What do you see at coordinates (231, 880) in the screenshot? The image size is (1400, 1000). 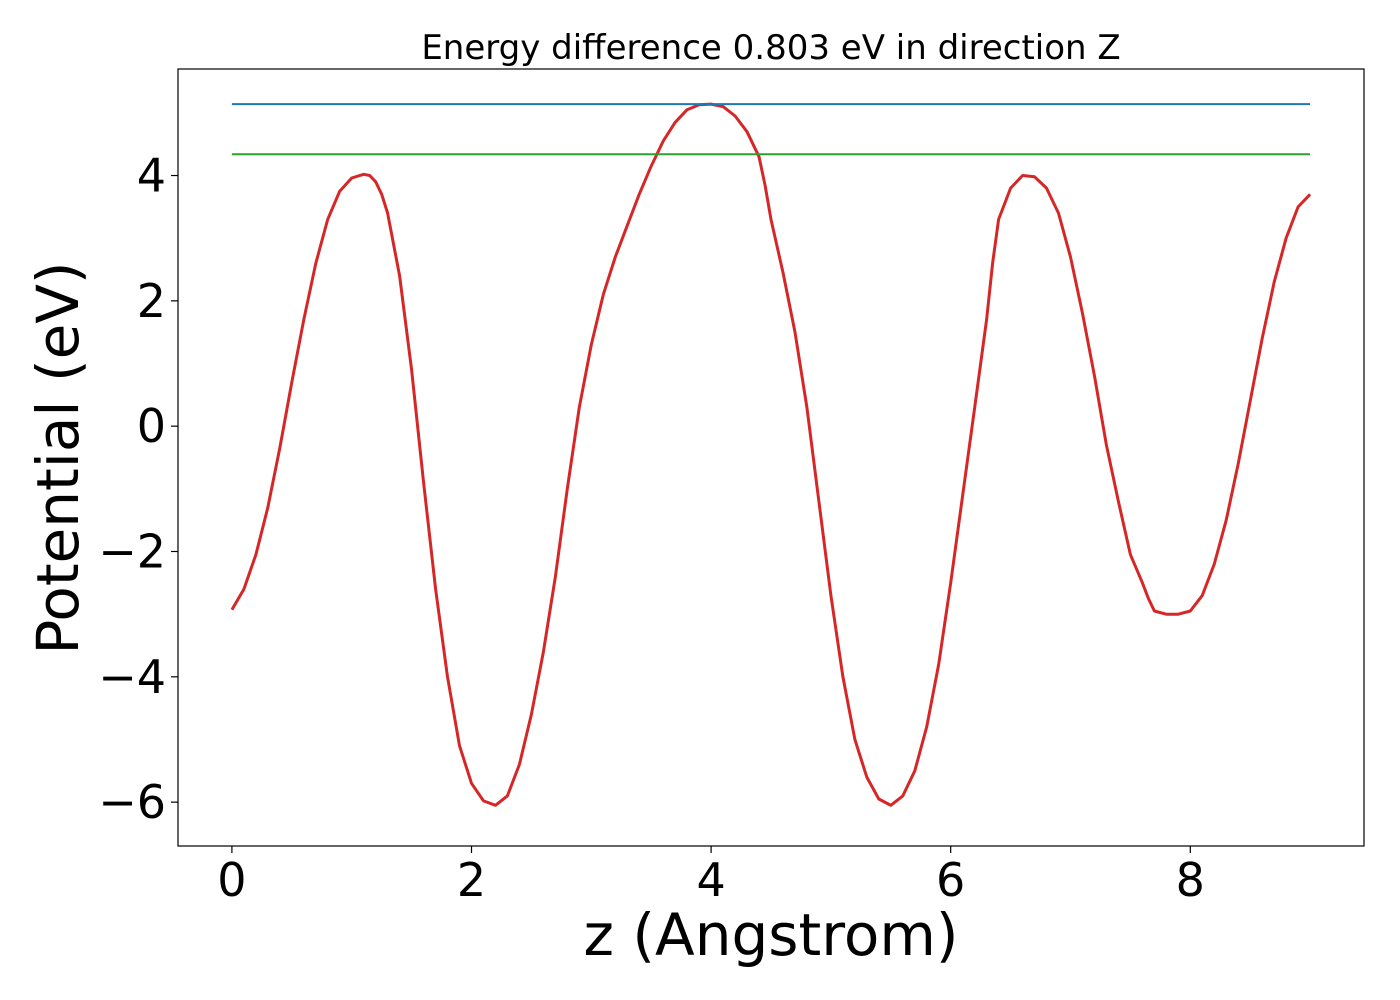 I see `x-tick-label: 0` at bounding box center [231, 880].